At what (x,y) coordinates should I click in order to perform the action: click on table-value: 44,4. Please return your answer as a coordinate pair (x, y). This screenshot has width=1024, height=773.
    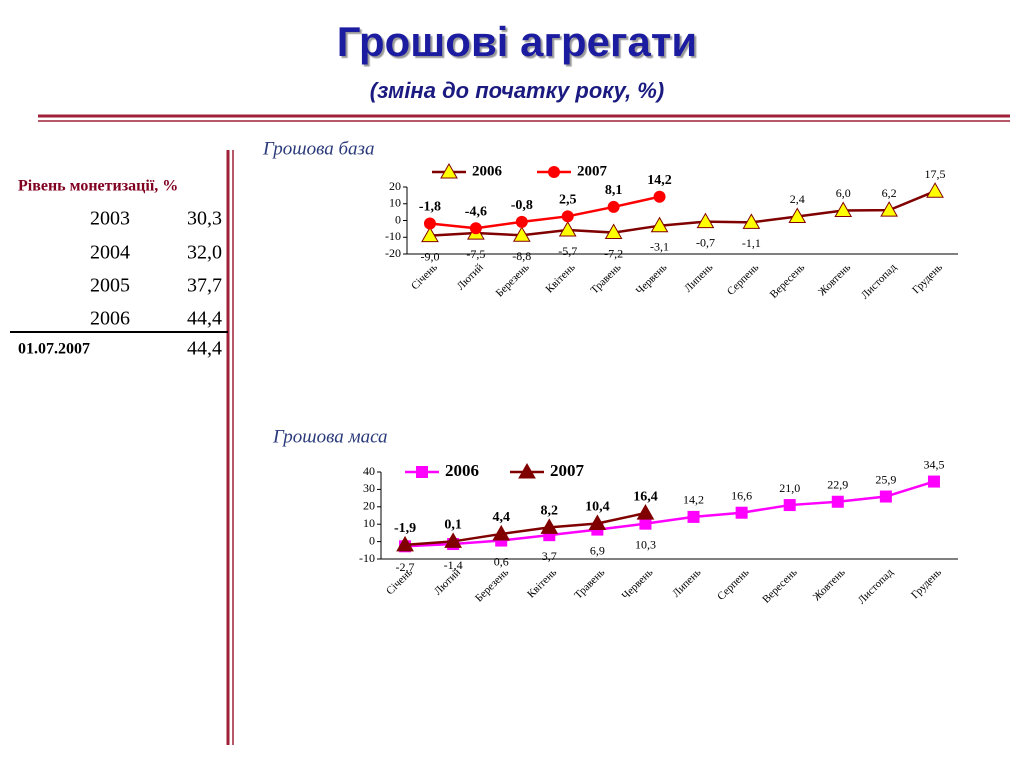
    Looking at the image, I should click on (204, 349).